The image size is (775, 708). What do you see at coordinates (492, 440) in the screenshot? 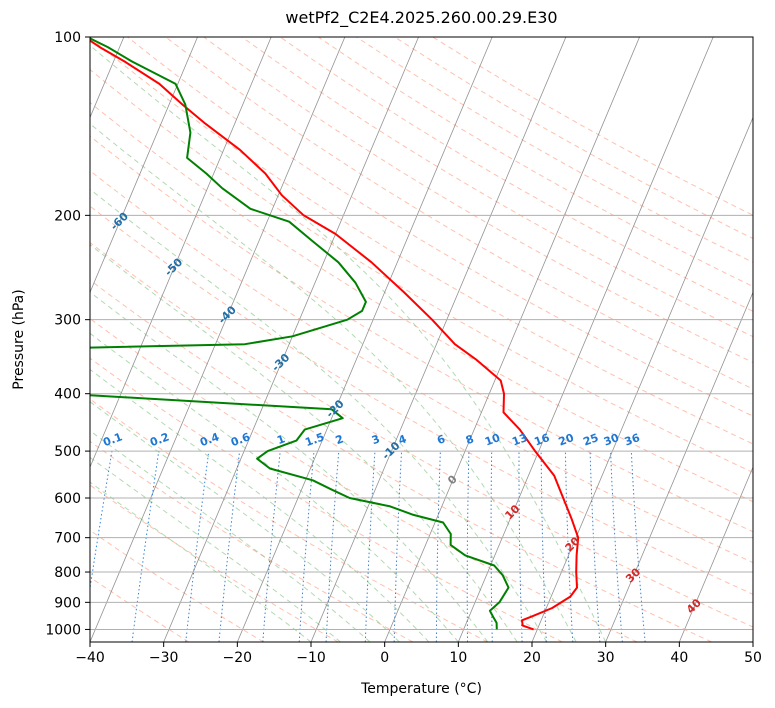
I see `mixing-ratio-label: 10` at bounding box center [492, 440].